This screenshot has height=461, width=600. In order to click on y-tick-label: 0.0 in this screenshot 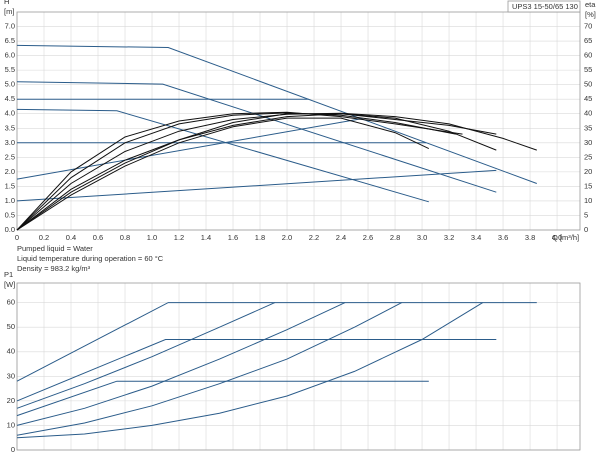, I will do `click(10, 229)`.